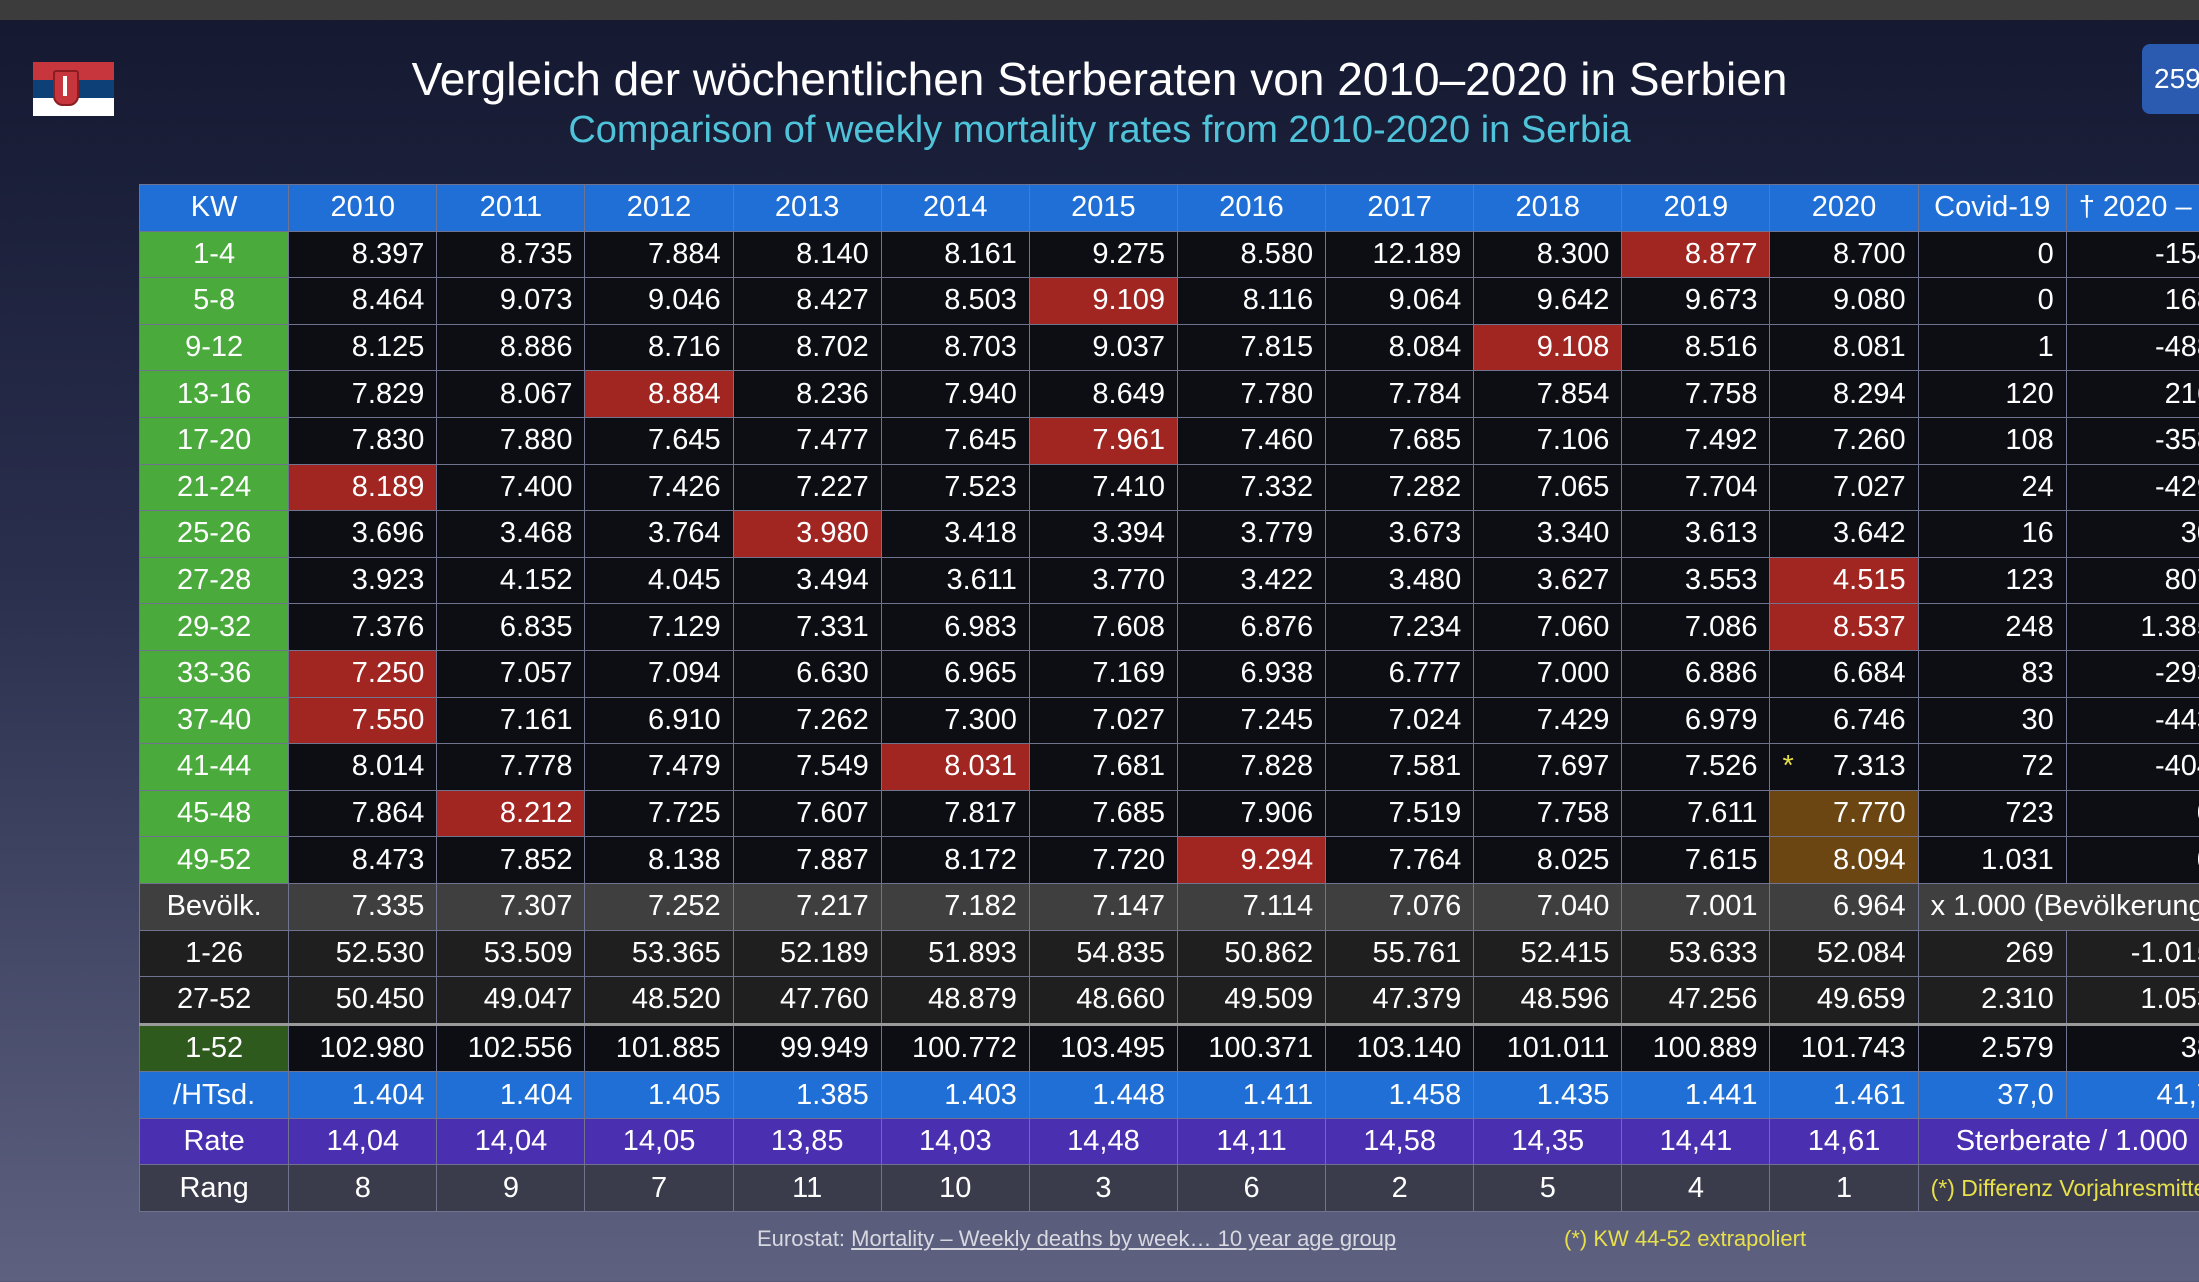  I want to click on value-cell: 8.516, so click(1696, 347).